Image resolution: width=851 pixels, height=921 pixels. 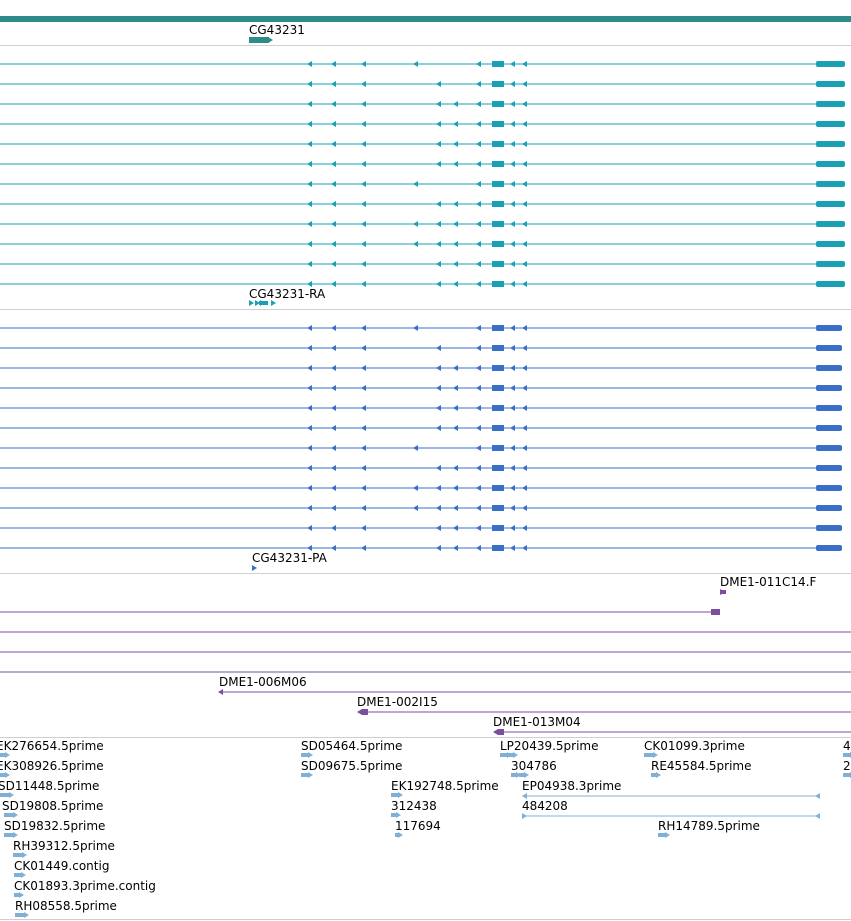 I want to click on clone-start-arrow, so click(x=495, y=732).